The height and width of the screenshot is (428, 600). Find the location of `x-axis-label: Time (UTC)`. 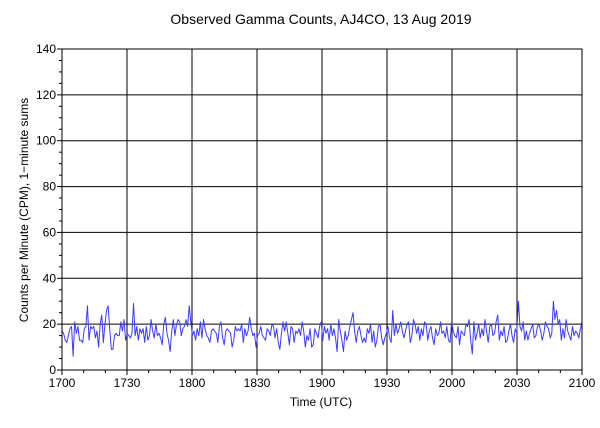

x-axis-label: Time (UTC) is located at coordinates (321, 402).